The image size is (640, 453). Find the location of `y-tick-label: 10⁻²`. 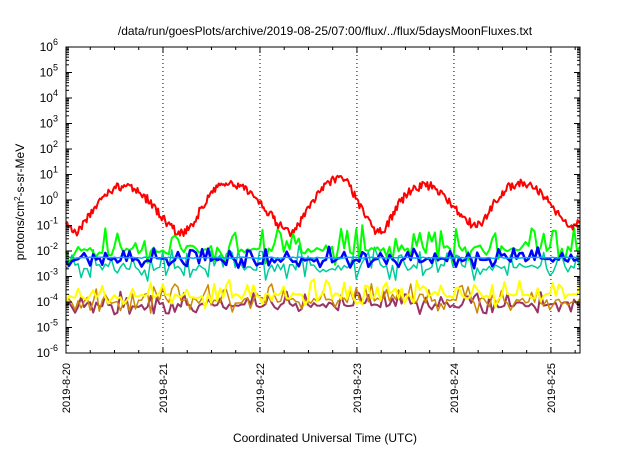

y-tick-label: 10⁻² is located at coordinates (47, 249).